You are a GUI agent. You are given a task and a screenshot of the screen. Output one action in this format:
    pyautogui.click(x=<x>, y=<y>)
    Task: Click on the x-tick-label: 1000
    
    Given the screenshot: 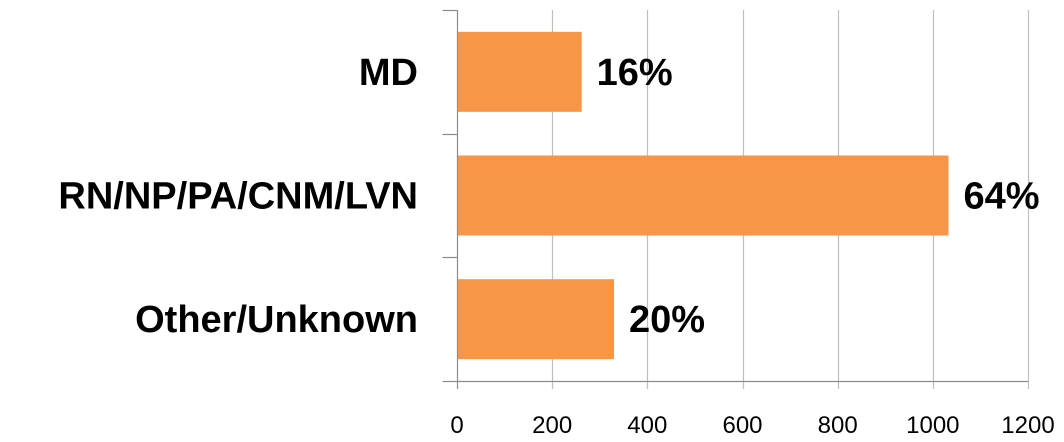 What is the action you would take?
    pyautogui.click(x=932, y=425)
    